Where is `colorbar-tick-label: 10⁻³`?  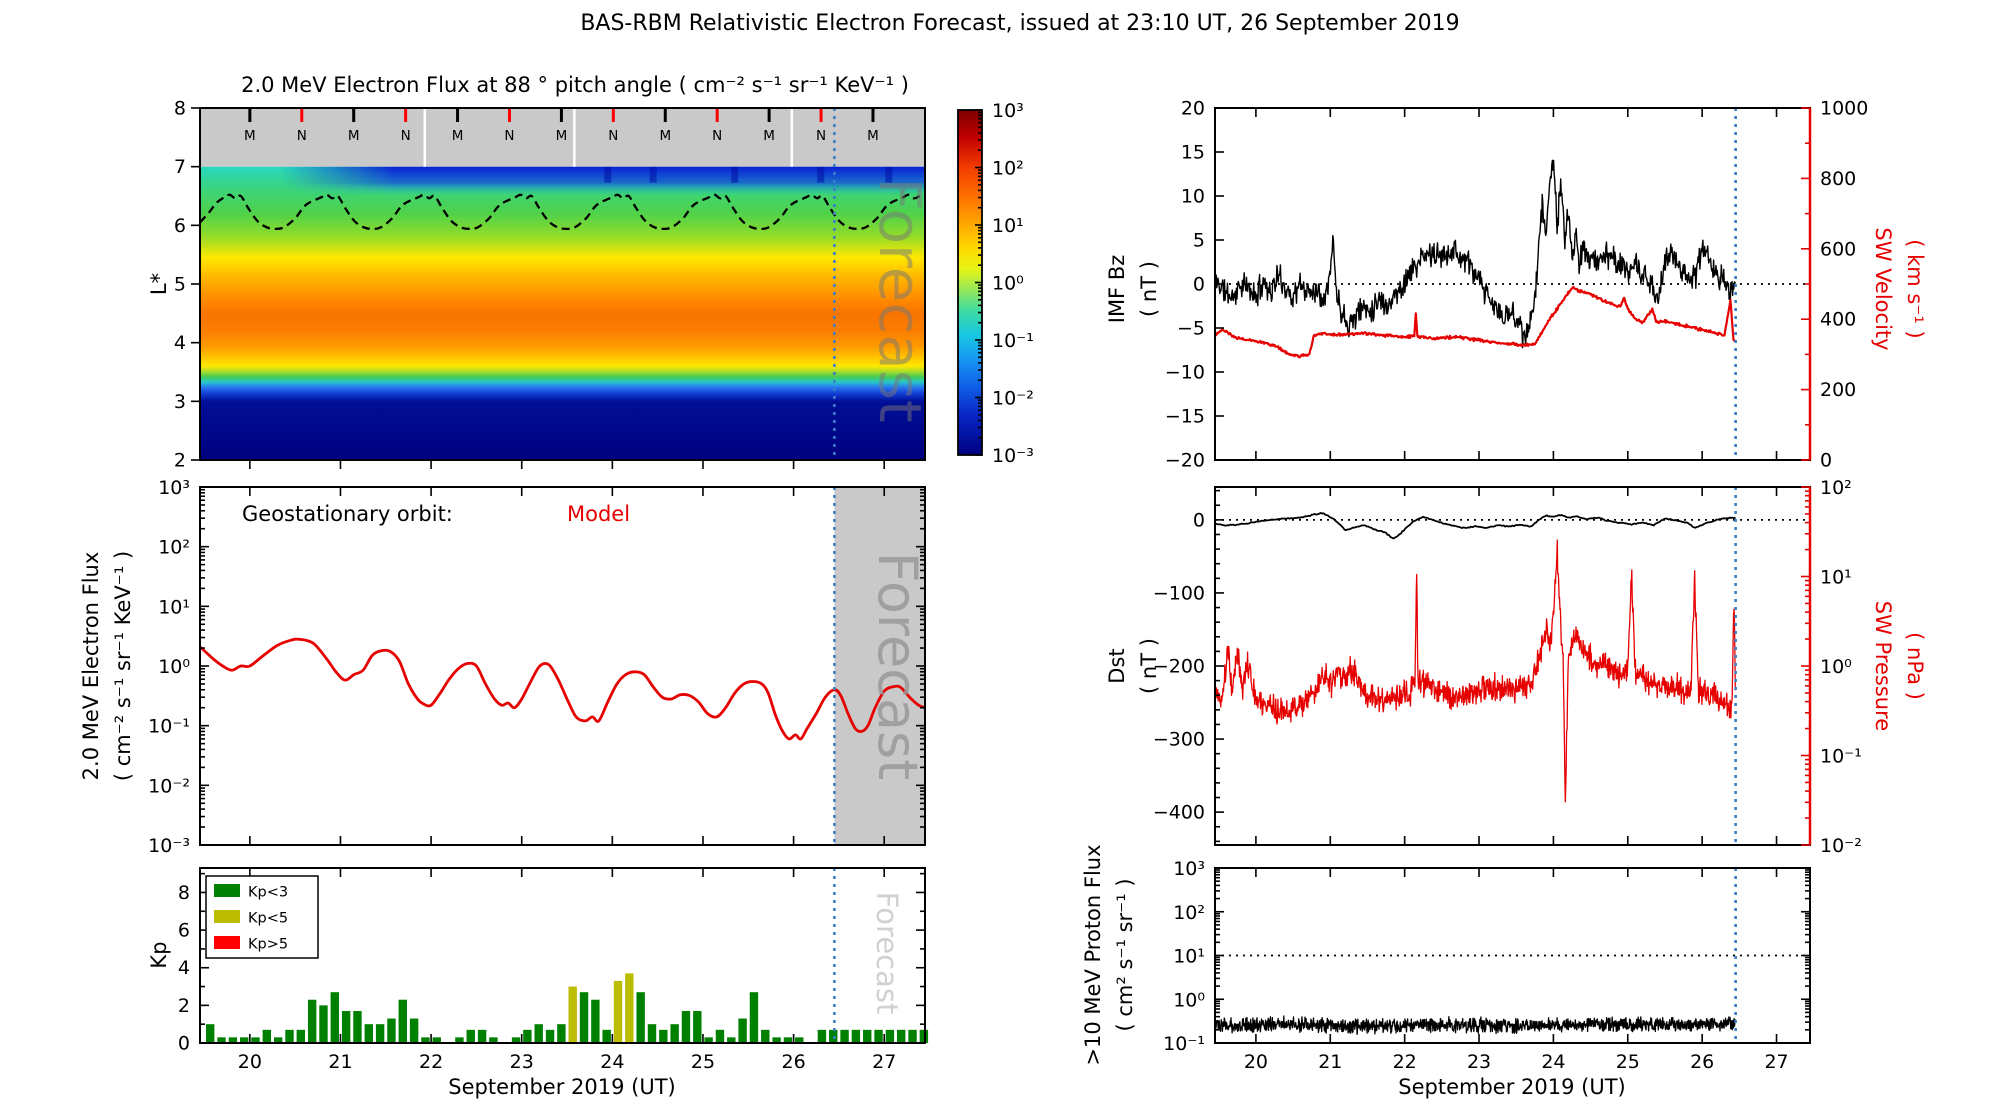 colorbar-tick-label: 10⁻³ is located at coordinates (1013, 456).